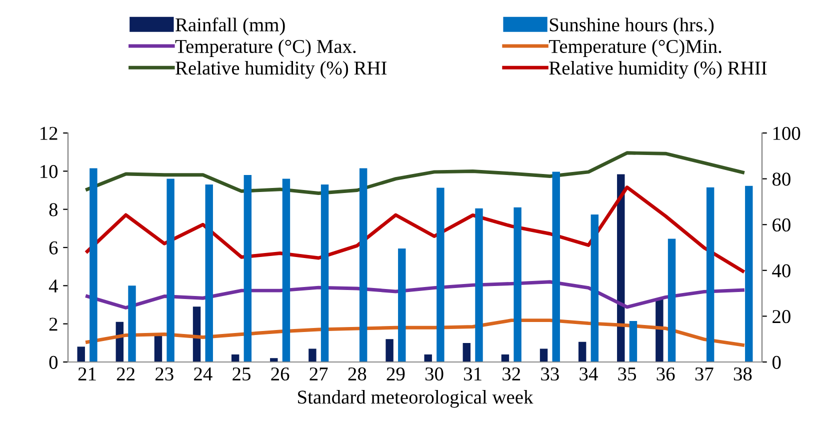 The width and height of the screenshot is (816, 427). What do you see at coordinates (357, 374) in the screenshot?
I see `x-tick-label: 28` at bounding box center [357, 374].